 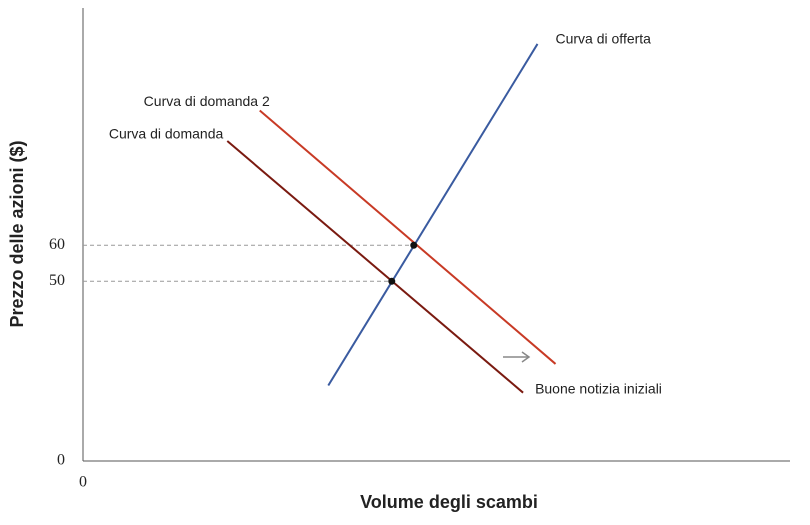 I want to click on shift-arrow-head, so click(x=526, y=357).